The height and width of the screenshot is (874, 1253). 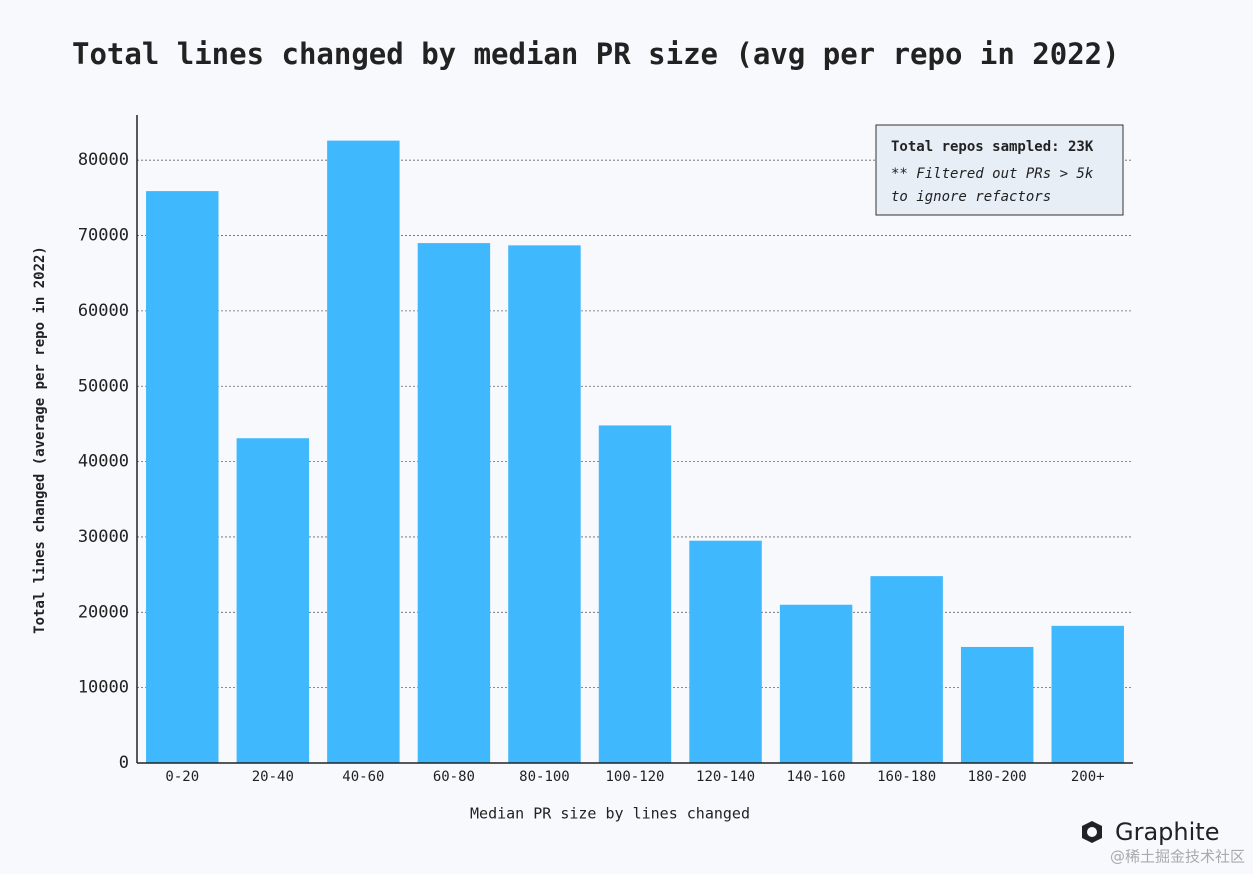 I want to click on x-axis-label: Median PR size by lines changed, so click(x=610, y=814).